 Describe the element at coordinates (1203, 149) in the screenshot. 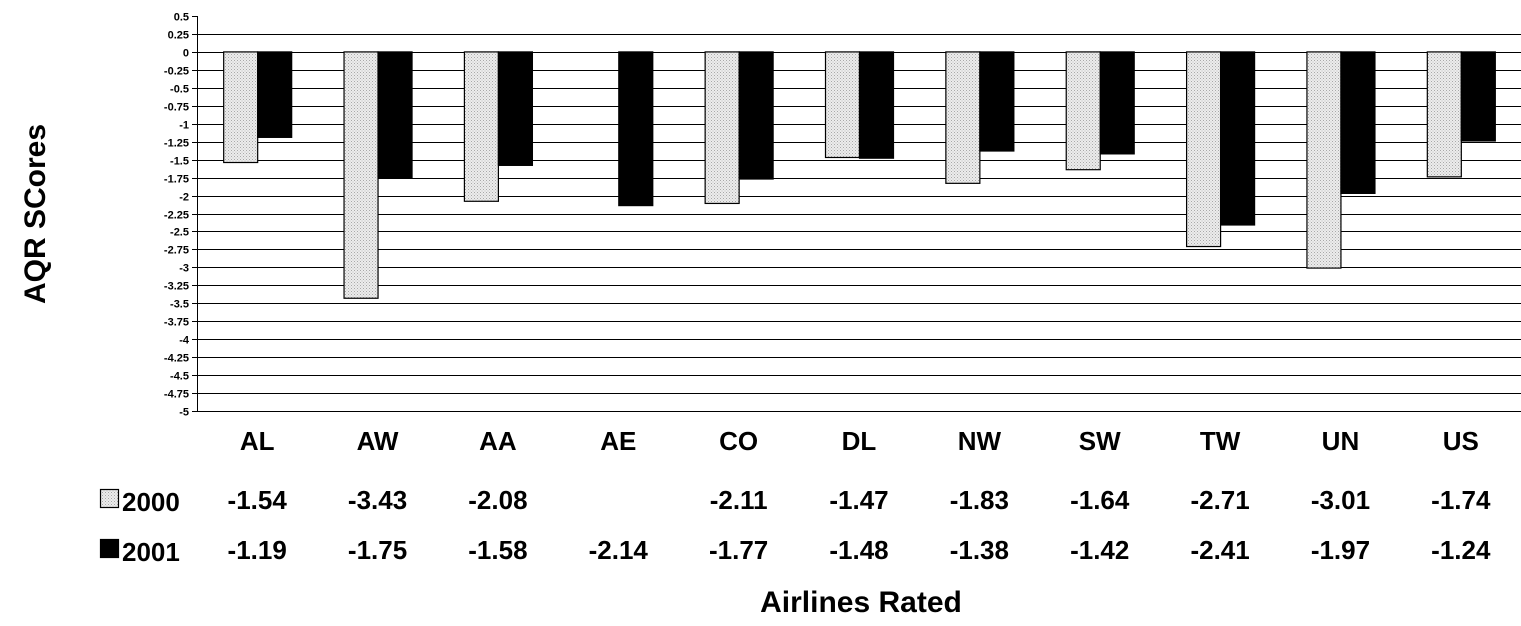

I see `bar-2000-TW` at that location.